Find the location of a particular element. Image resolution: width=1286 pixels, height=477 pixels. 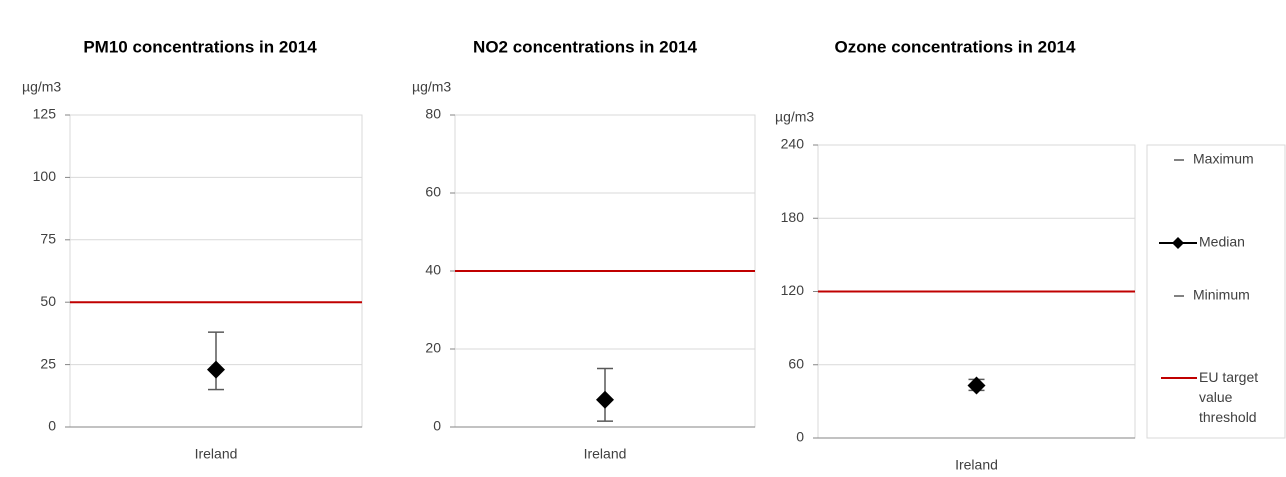

y-tick-label: 80 is located at coordinates (433, 114).